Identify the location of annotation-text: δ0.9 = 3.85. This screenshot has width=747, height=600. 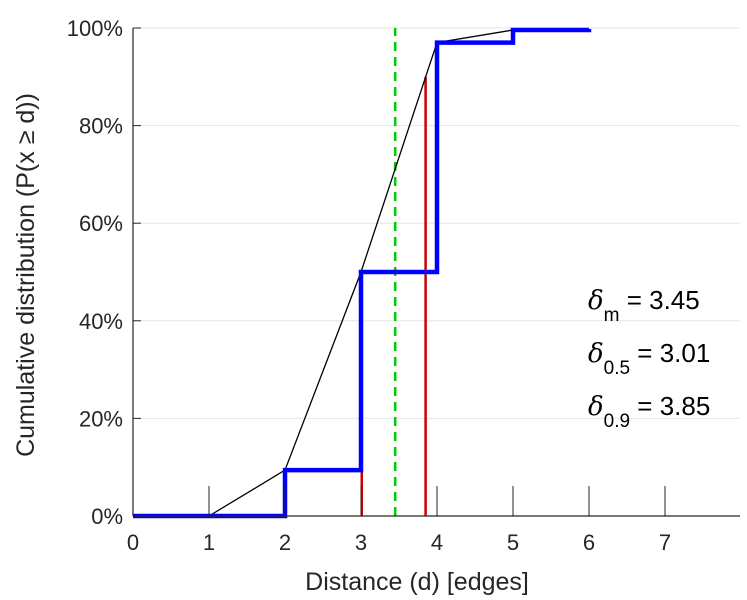
(649, 411).